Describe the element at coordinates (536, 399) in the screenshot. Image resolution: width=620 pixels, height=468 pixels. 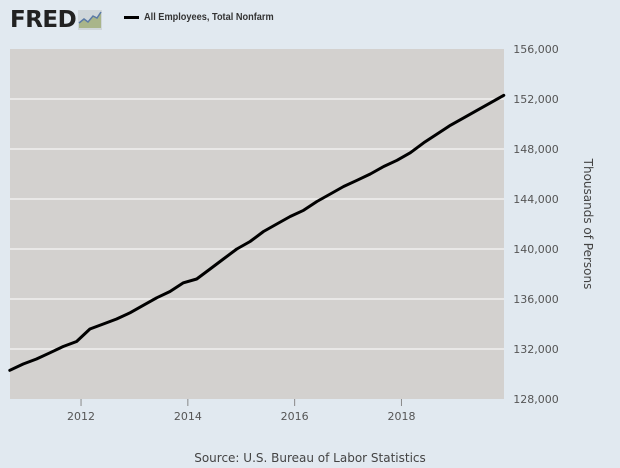
I see `y-tick-label: 128,000` at that location.